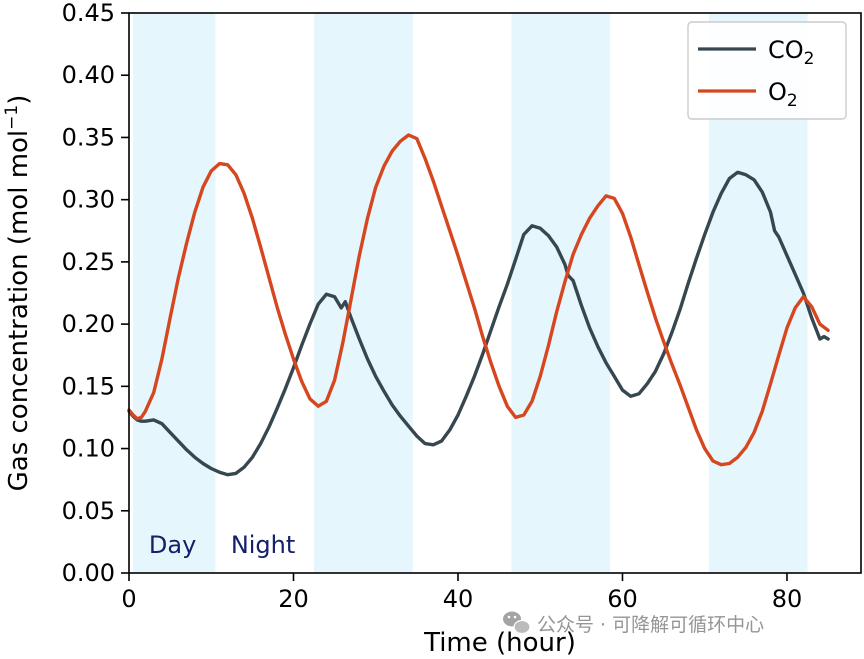 This screenshot has height=659, width=864. I want to click on x-axis-ticks: 0 20 40 60 80, so click(461, 593).